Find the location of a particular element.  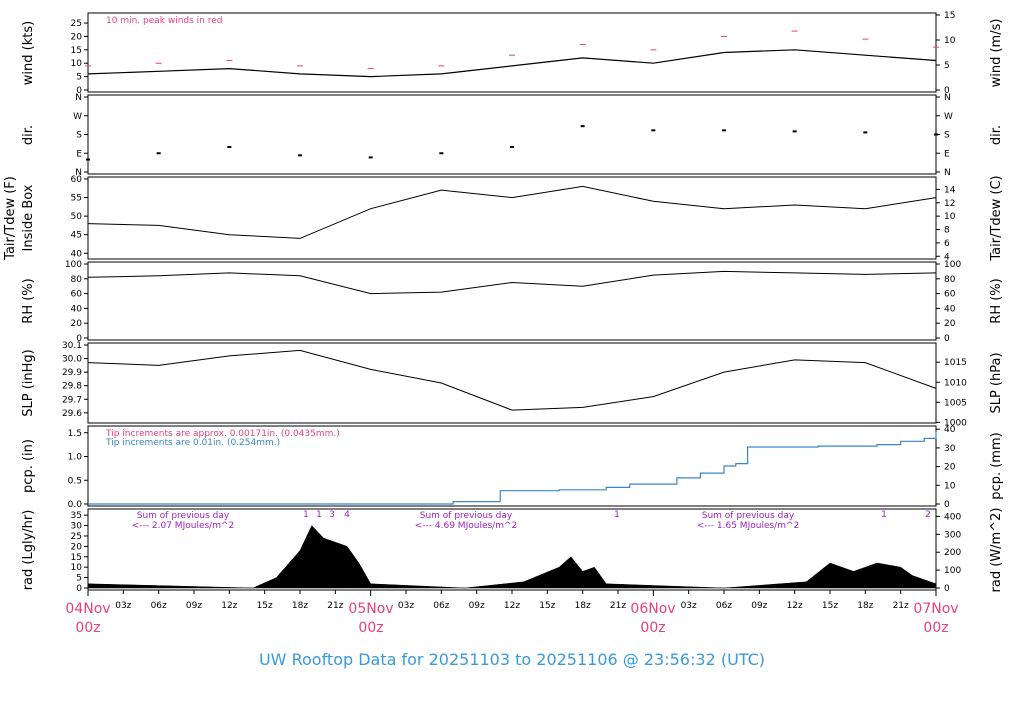

rh-right-tick-label: 20 is located at coordinates (950, 324).